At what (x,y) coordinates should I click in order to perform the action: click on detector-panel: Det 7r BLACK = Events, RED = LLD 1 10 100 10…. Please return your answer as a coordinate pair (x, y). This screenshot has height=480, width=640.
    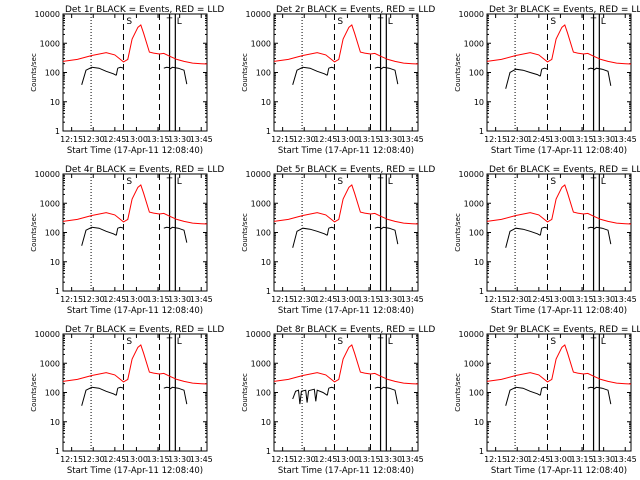
    Looking at the image, I should click on (127, 400).